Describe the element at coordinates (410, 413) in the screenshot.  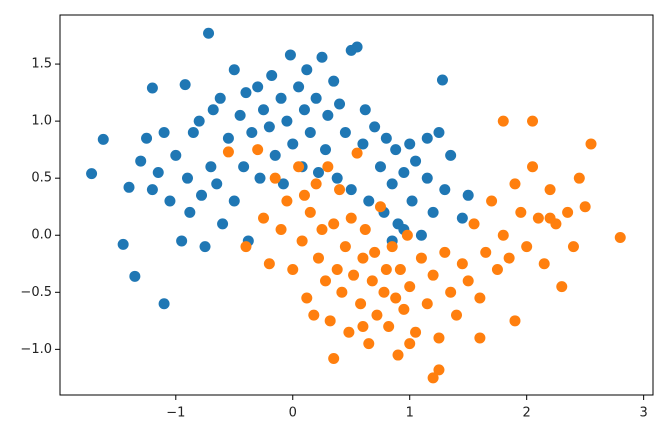
I see `x-tick-label: 1` at that location.